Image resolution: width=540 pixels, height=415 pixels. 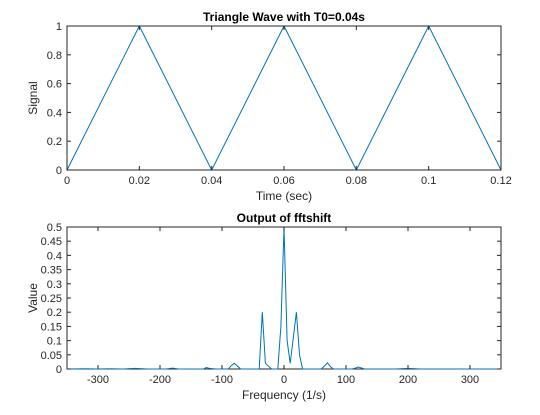 I want to click on x-tick-label: -200, so click(x=160, y=380).